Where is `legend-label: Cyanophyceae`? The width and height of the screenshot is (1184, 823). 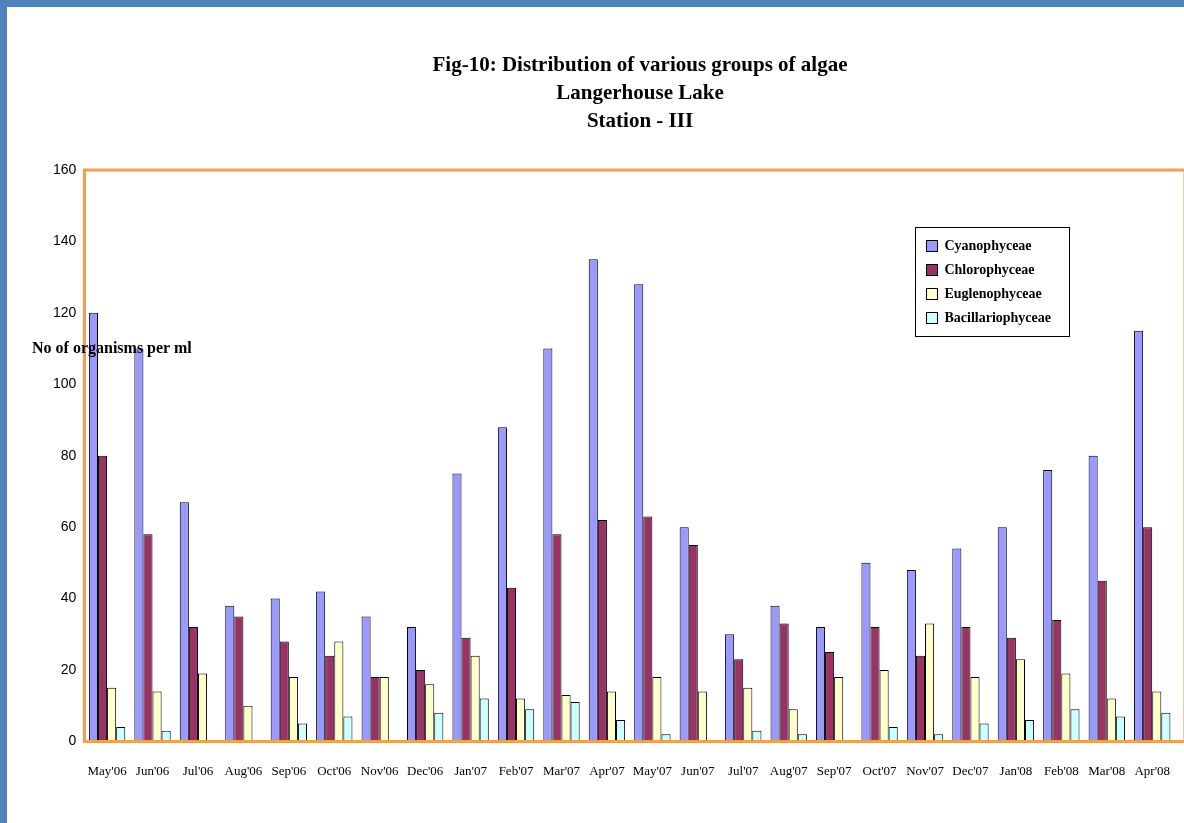 legend-label: Cyanophyceae is located at coordinates (988, 246).